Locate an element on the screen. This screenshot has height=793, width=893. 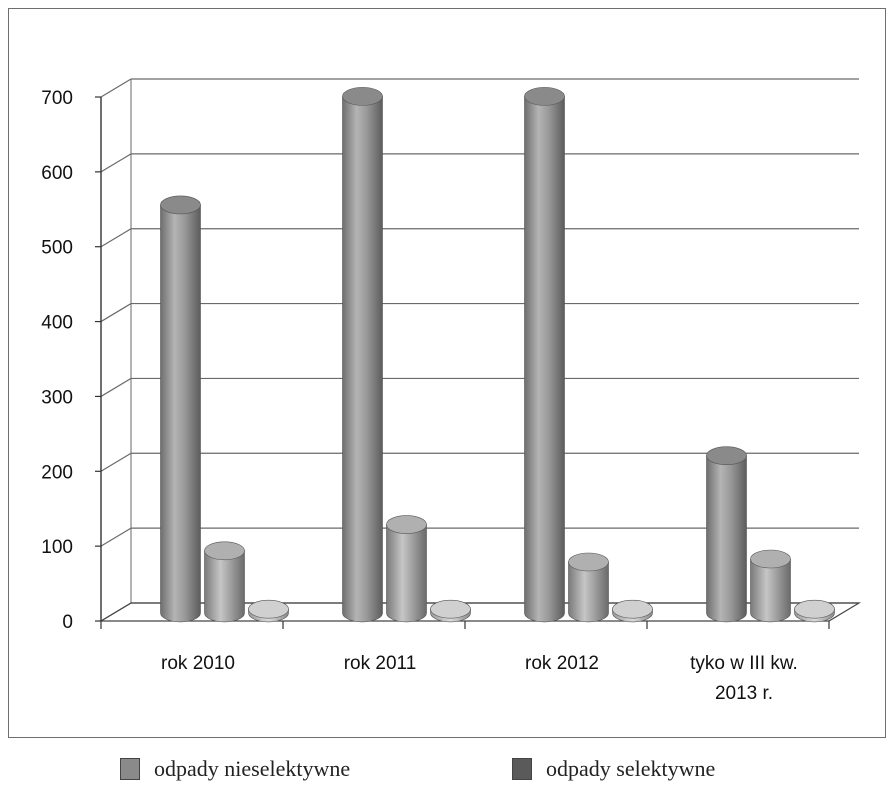
legend-label-0: odpady nieselektywne is located at coordinates (252, 768).